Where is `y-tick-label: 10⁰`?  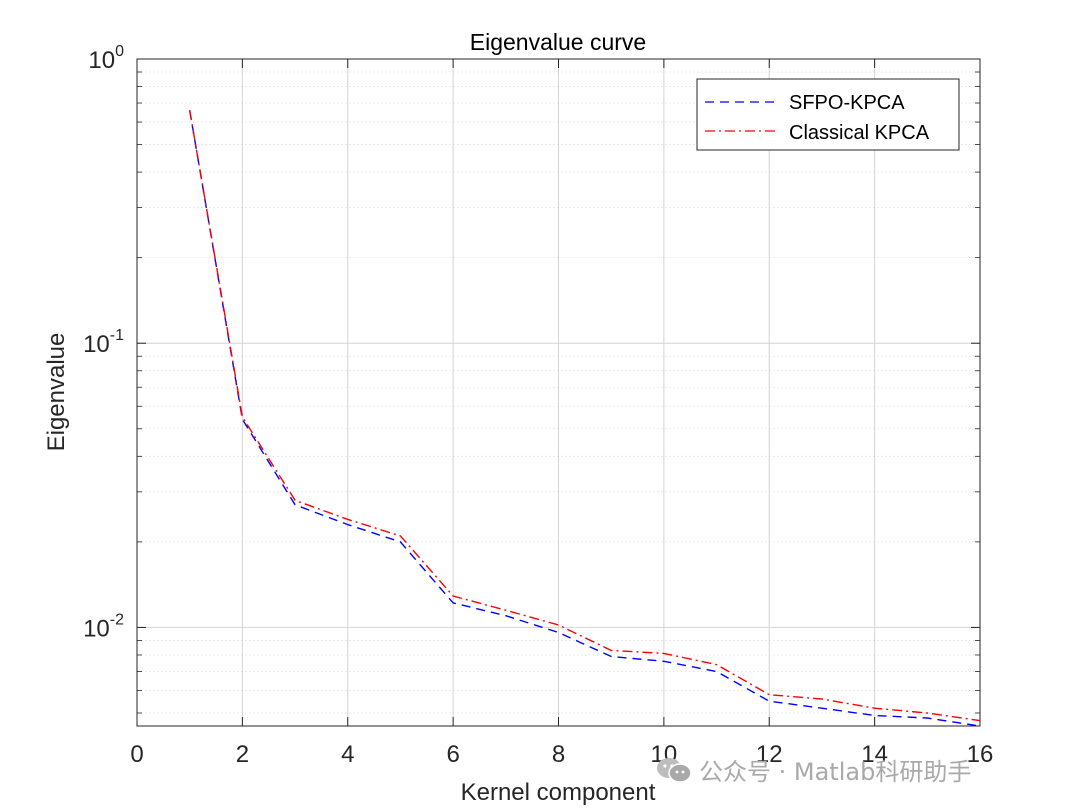 y-tick-label: 10⁰ is located at coordinates (106, 58).